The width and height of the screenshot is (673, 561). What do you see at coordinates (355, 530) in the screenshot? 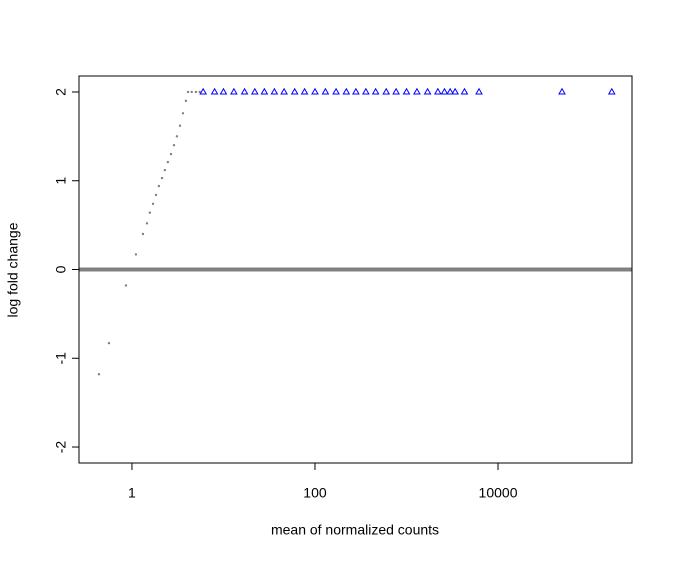
I see `x-axis-title: mean of normalized counts` at bounding box center [355, 530].